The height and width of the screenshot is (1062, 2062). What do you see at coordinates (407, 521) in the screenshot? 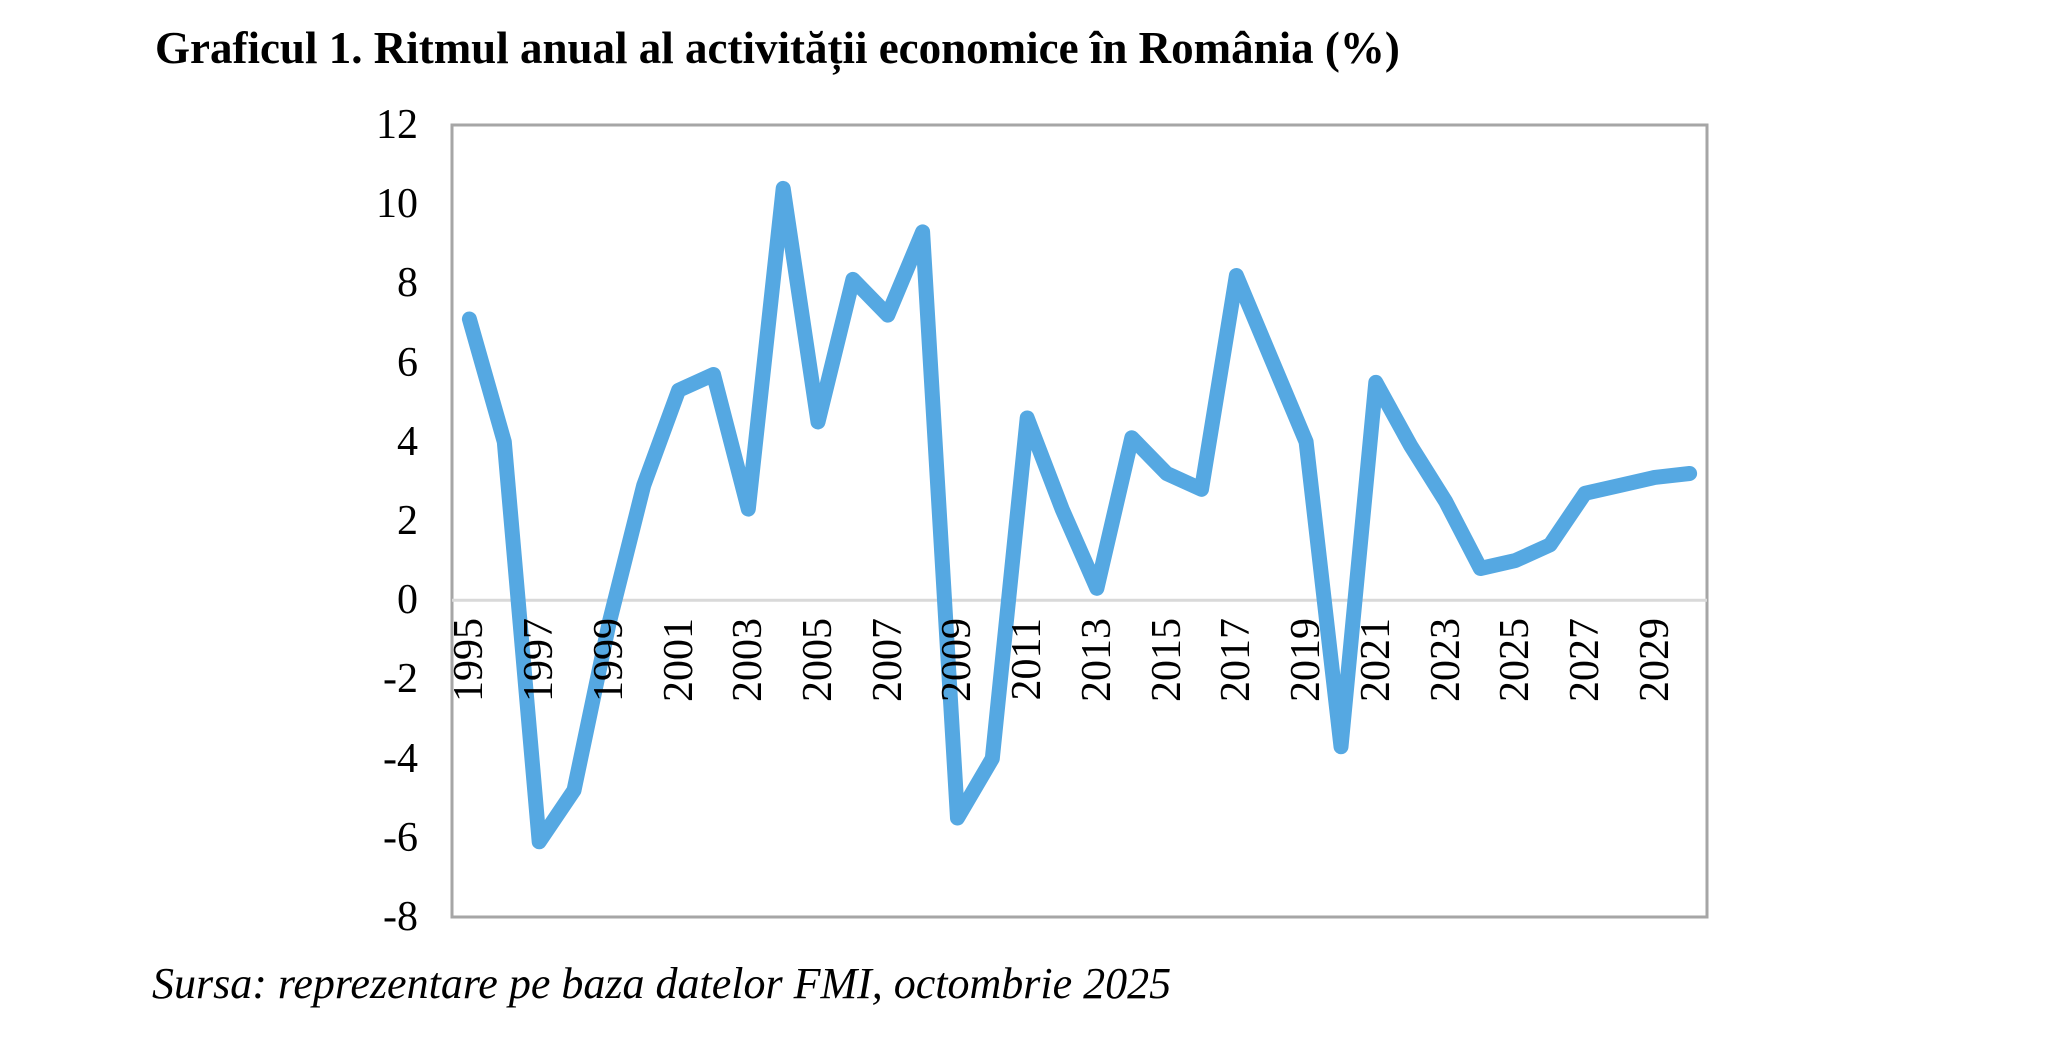
I see `y-tick-label: 2` at bounding box center [407, 521].